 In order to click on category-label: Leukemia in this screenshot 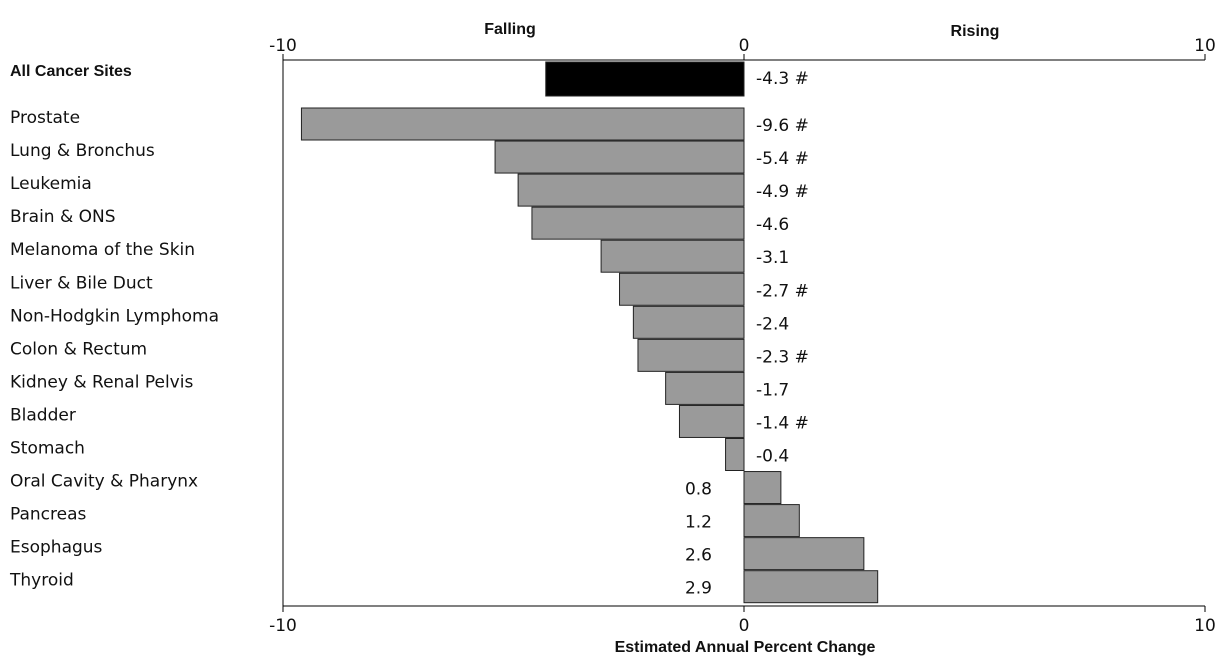, I will do `click(51, 184)`.